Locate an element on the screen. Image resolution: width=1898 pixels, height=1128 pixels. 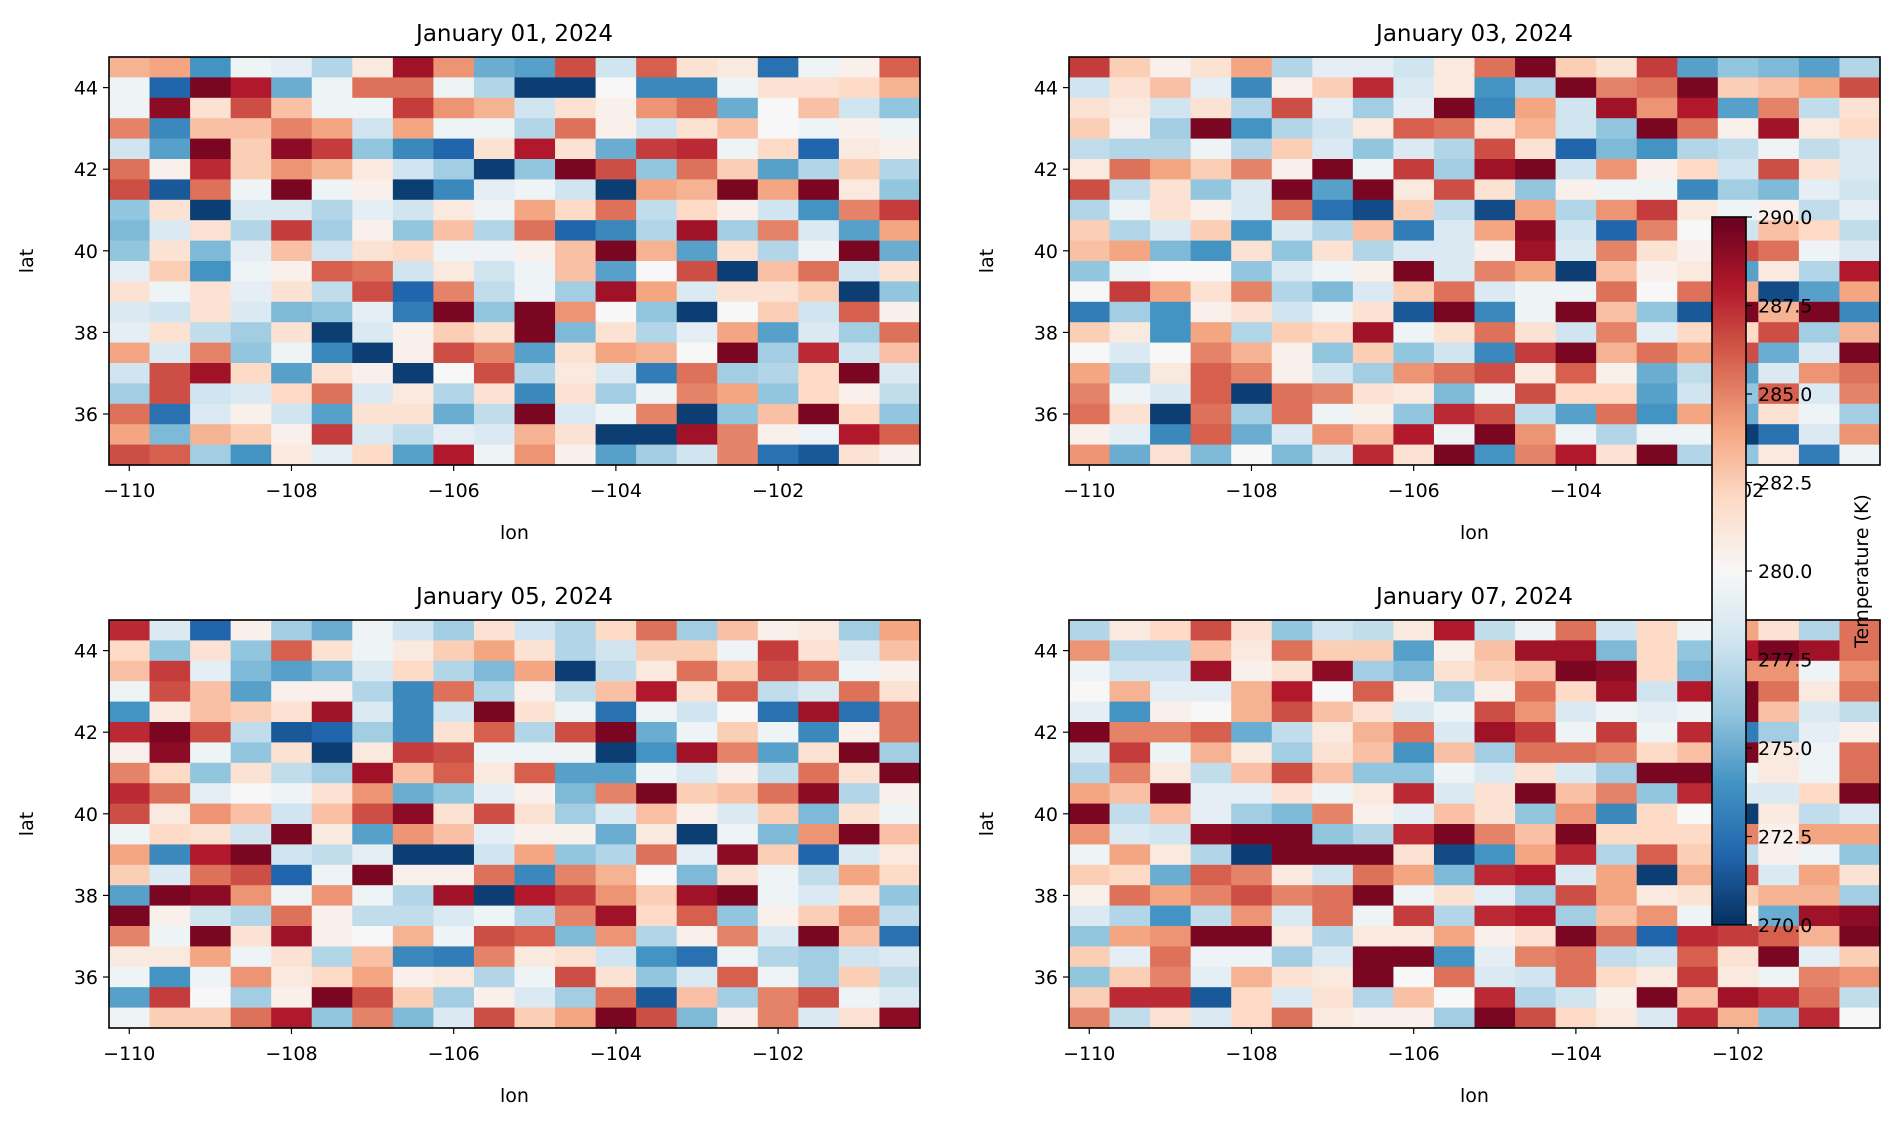
x-tick-label: −102 is located at coordinates (1738, 1054).